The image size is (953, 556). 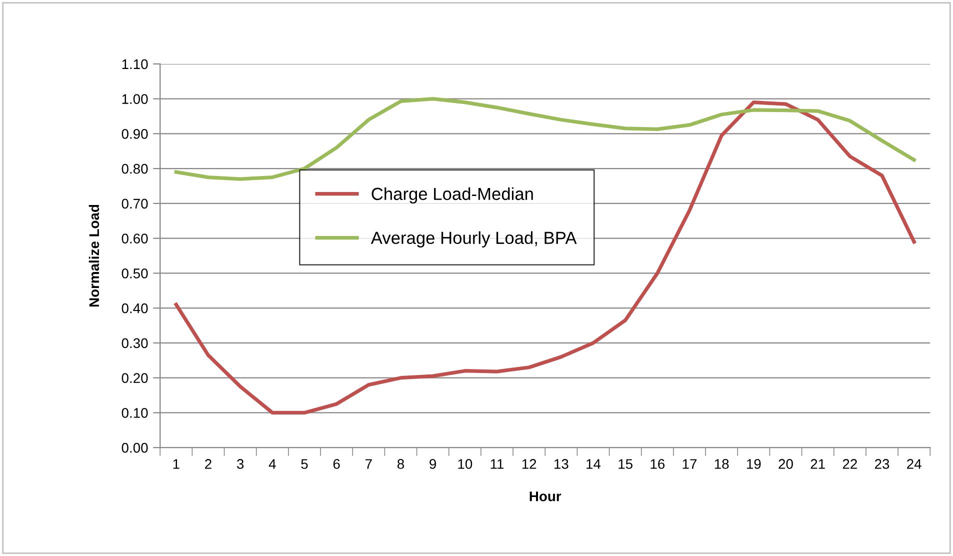 I want to click on x-tick-label: 5, so click(x=304, y=464).